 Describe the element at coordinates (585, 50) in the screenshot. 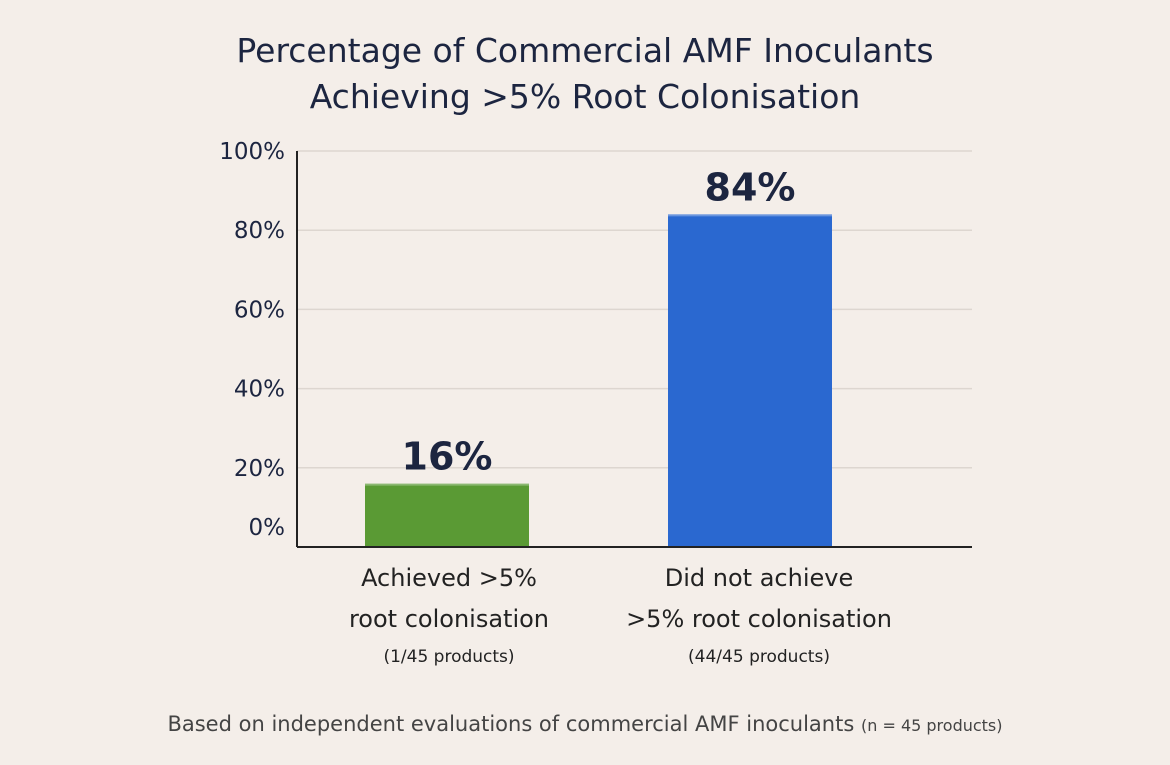

I see `chart-title-line-1: Percentage of Commercial AMF Inoculants` at that location.